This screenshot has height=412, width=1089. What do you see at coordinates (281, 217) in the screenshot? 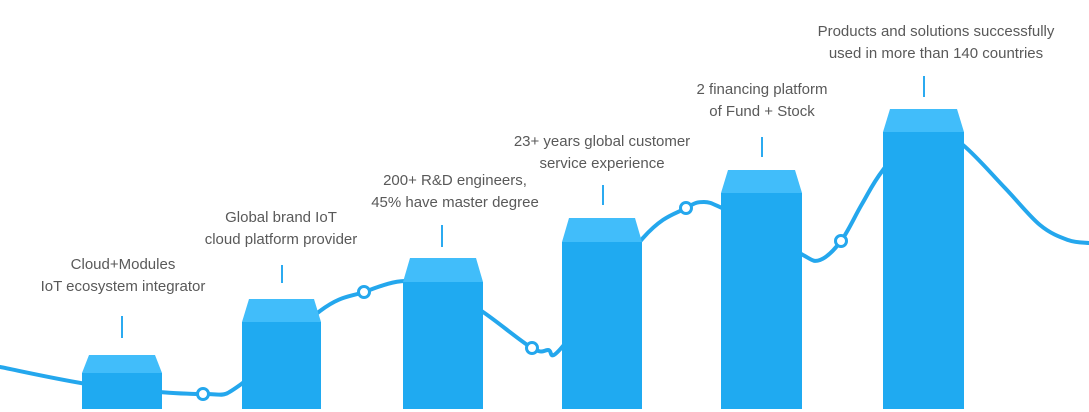
I see `milestone-label-2-line1: Global brand IoT` at bounding box center [281, 217].